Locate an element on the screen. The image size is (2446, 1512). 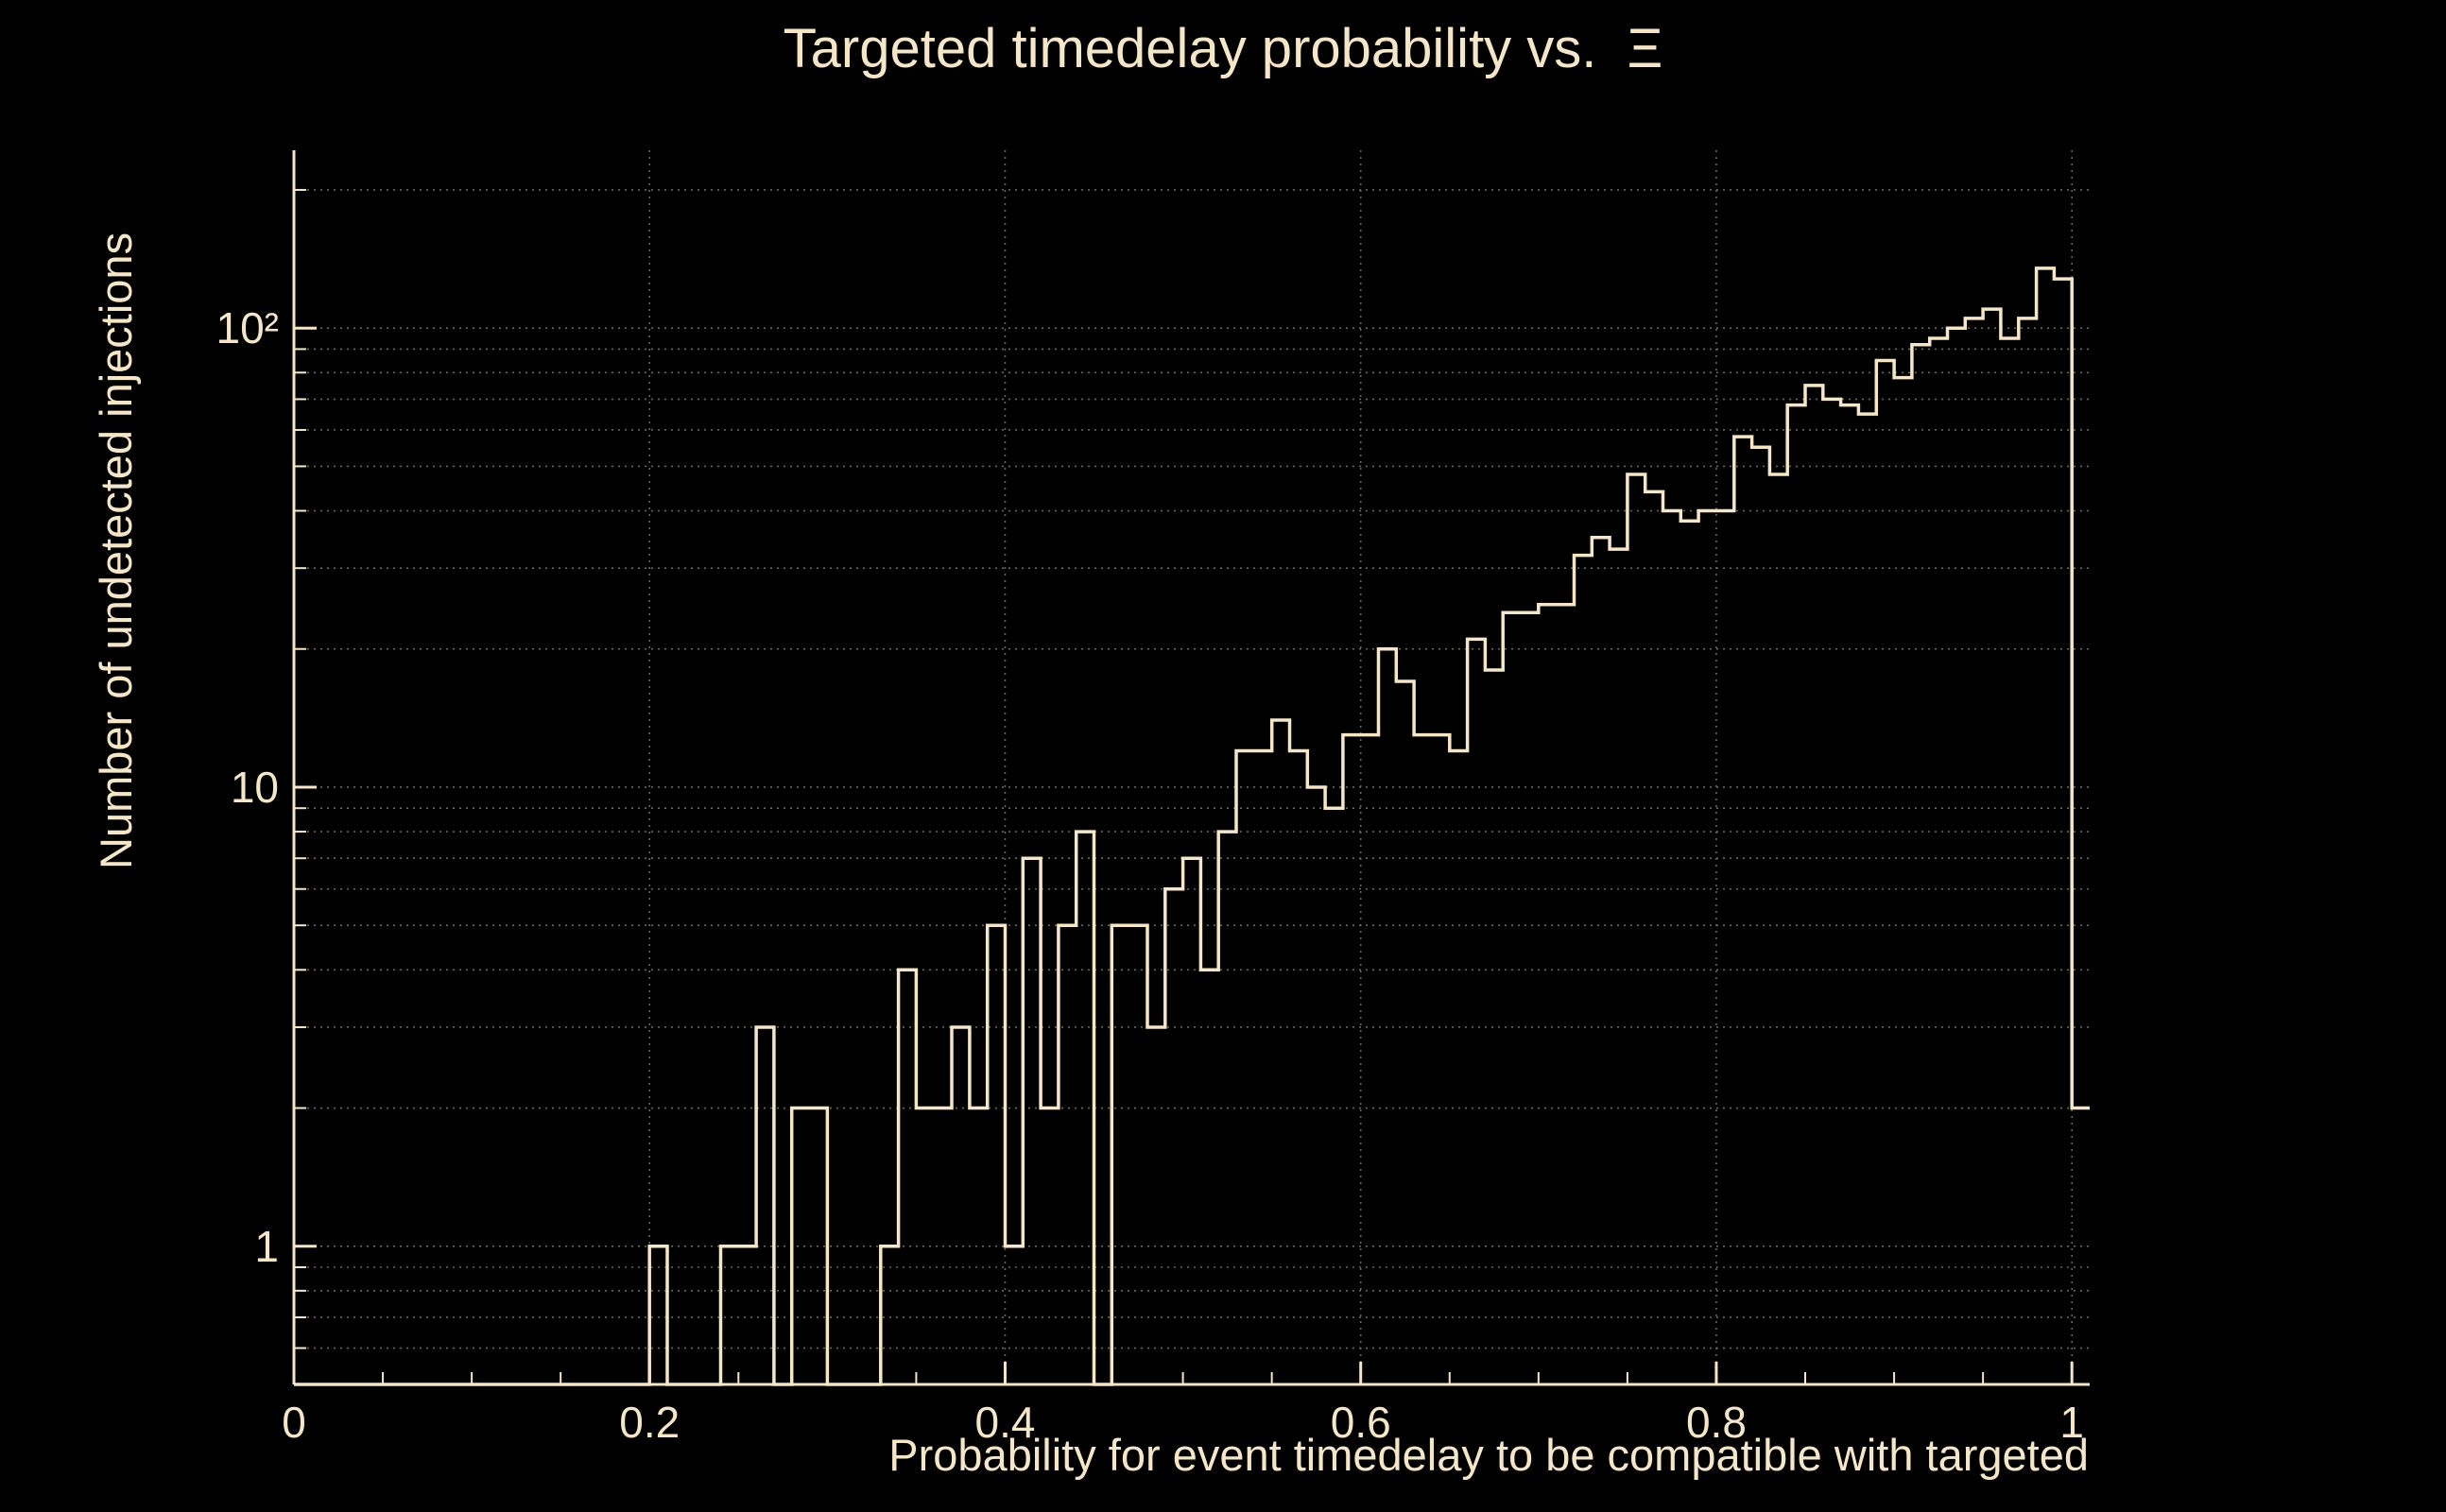
svg-text: 0.2 is located at coordinates (649, 1422).